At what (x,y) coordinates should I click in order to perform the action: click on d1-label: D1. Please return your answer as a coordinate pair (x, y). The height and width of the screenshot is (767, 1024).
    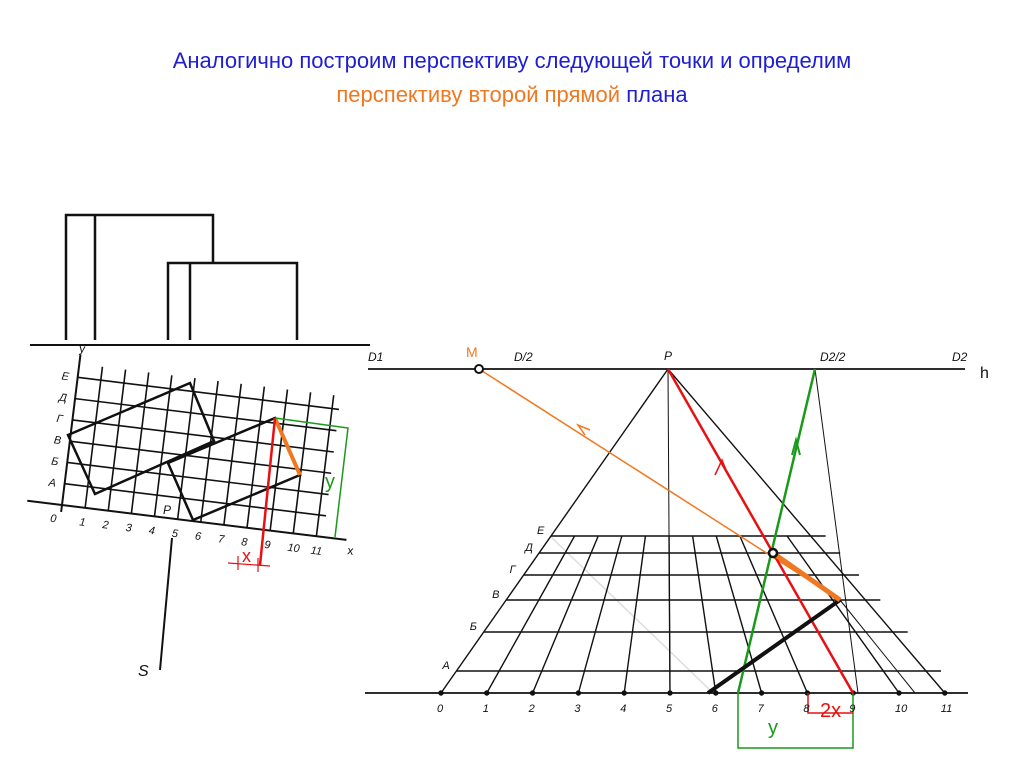
    Looking at the image, I should click on (375, 357).